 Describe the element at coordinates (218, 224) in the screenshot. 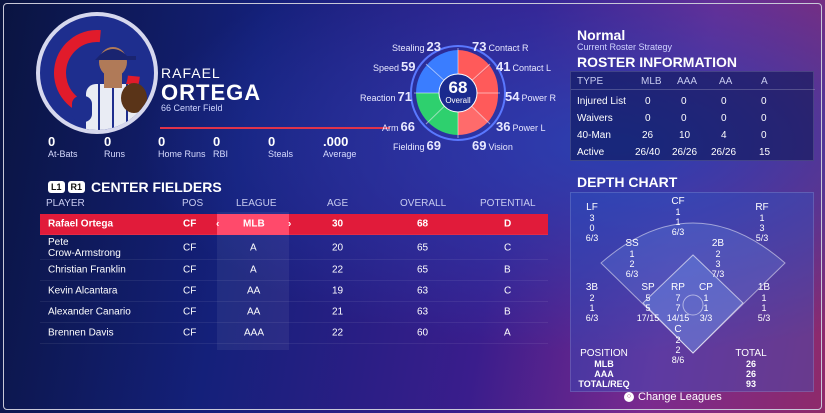

I see `league-prev-arrow: ‹` at that location.